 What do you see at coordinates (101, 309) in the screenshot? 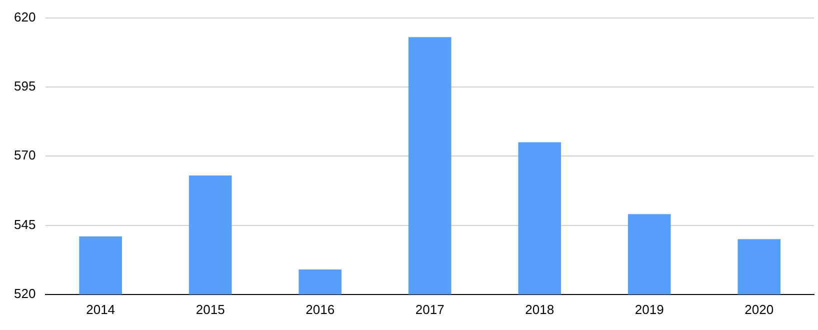
I see `x-tick-label: 2014` at bounding box center [101, 309].